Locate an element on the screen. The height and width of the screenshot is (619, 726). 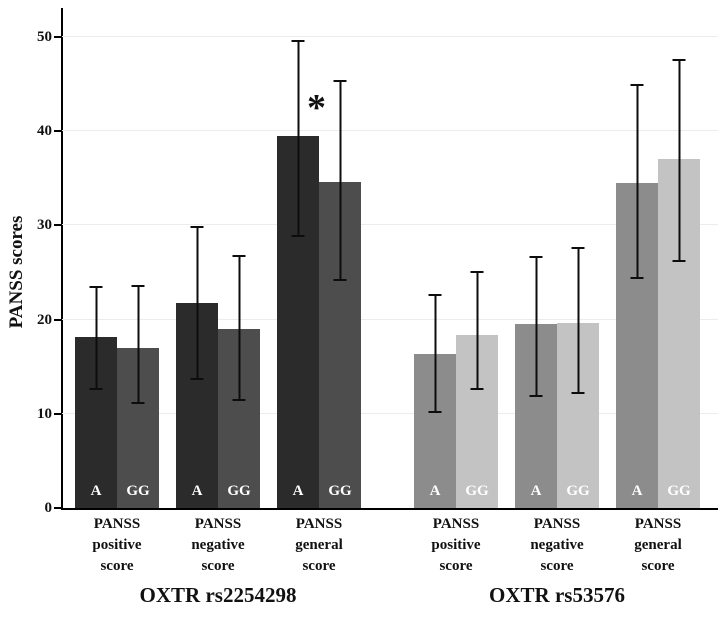
y-tick-label: 50 is located at coordinates (44, 37).